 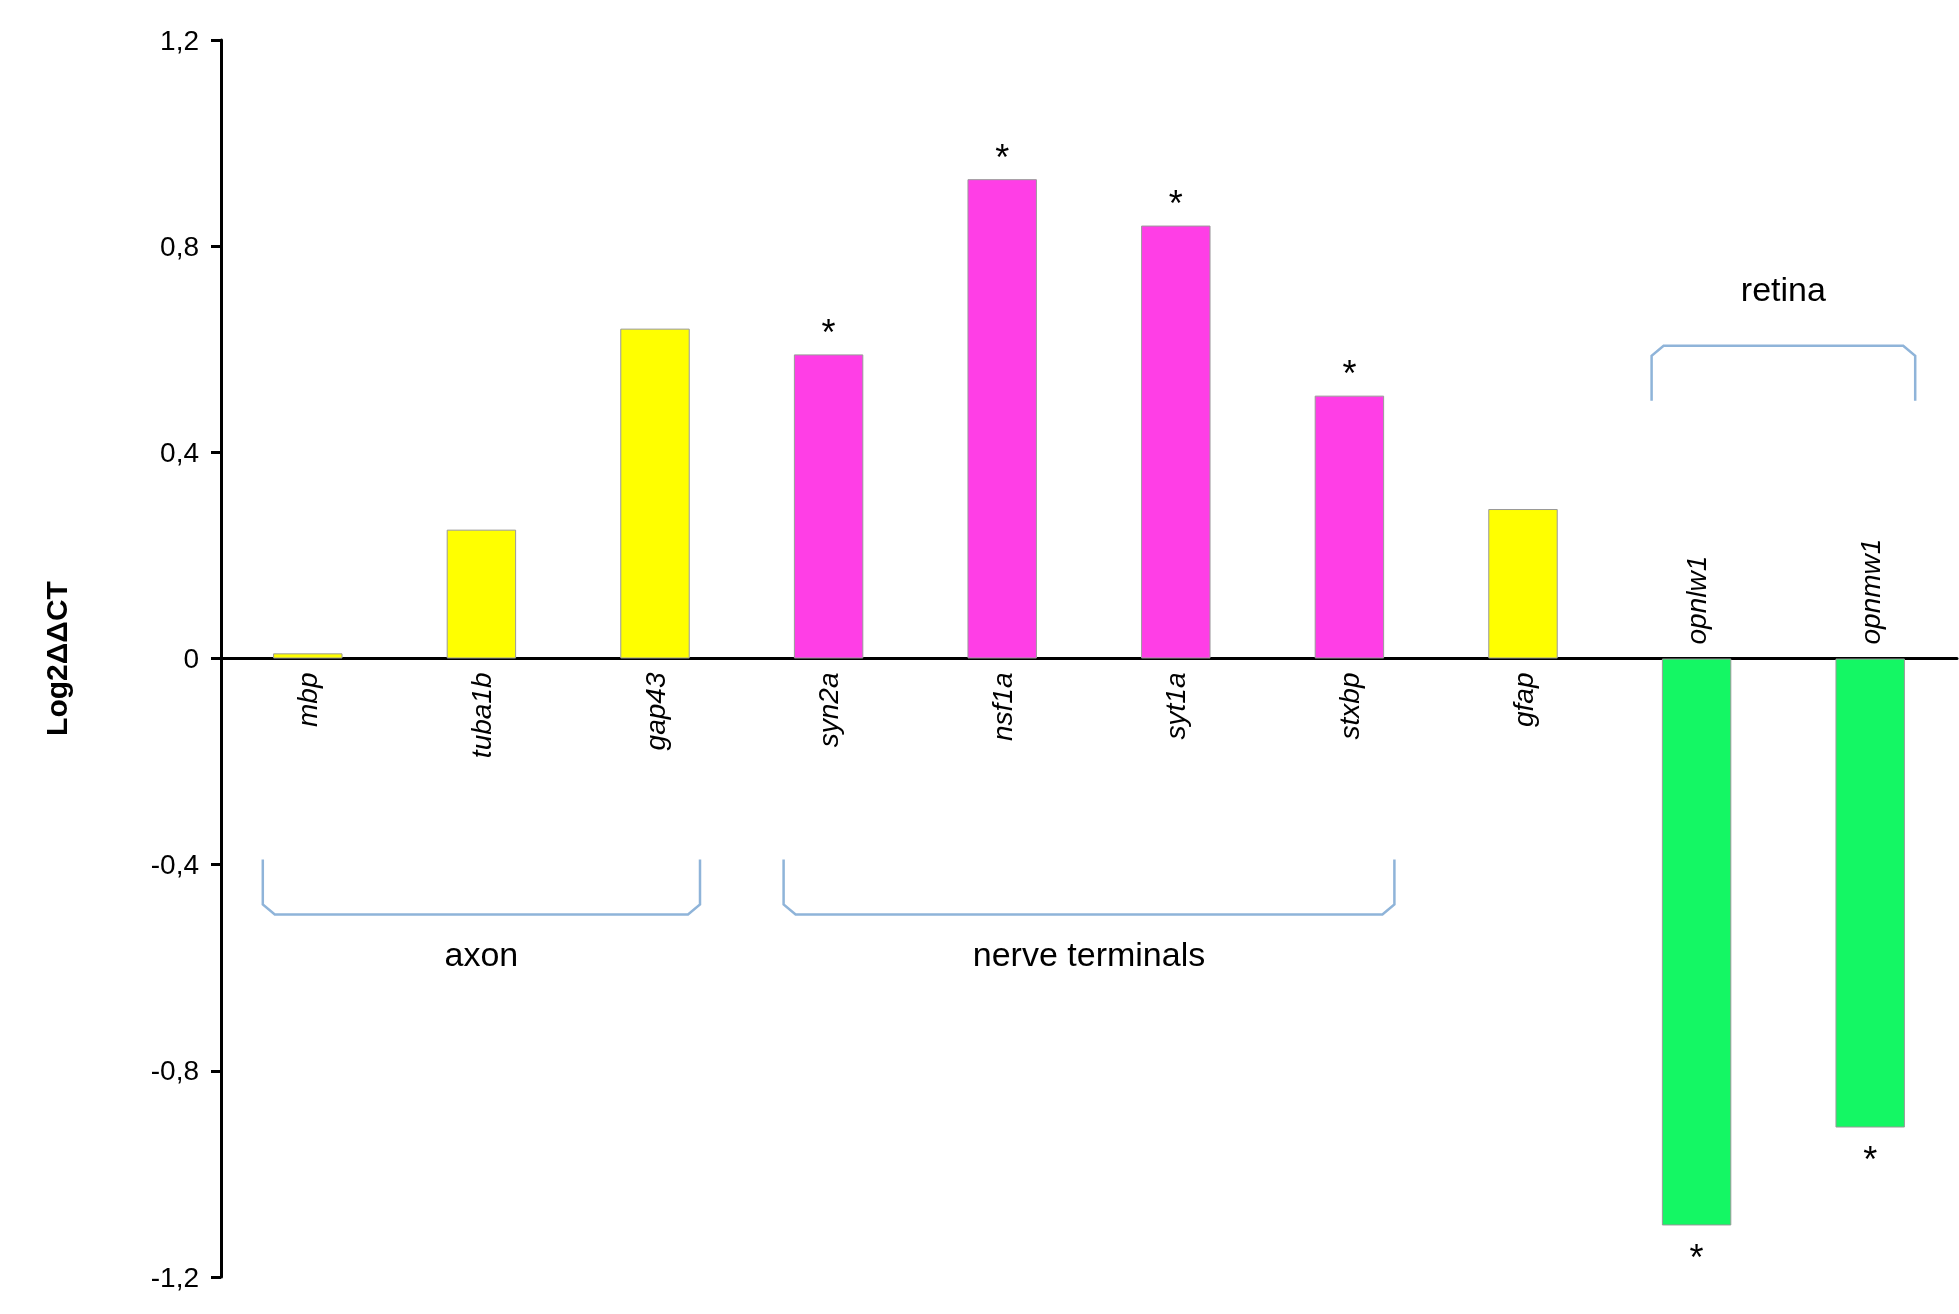 What do you see at coordinates (1089, 953) in the screenshot?
I see `annotation: nerve terminals` at bounding box center [1089, 953].